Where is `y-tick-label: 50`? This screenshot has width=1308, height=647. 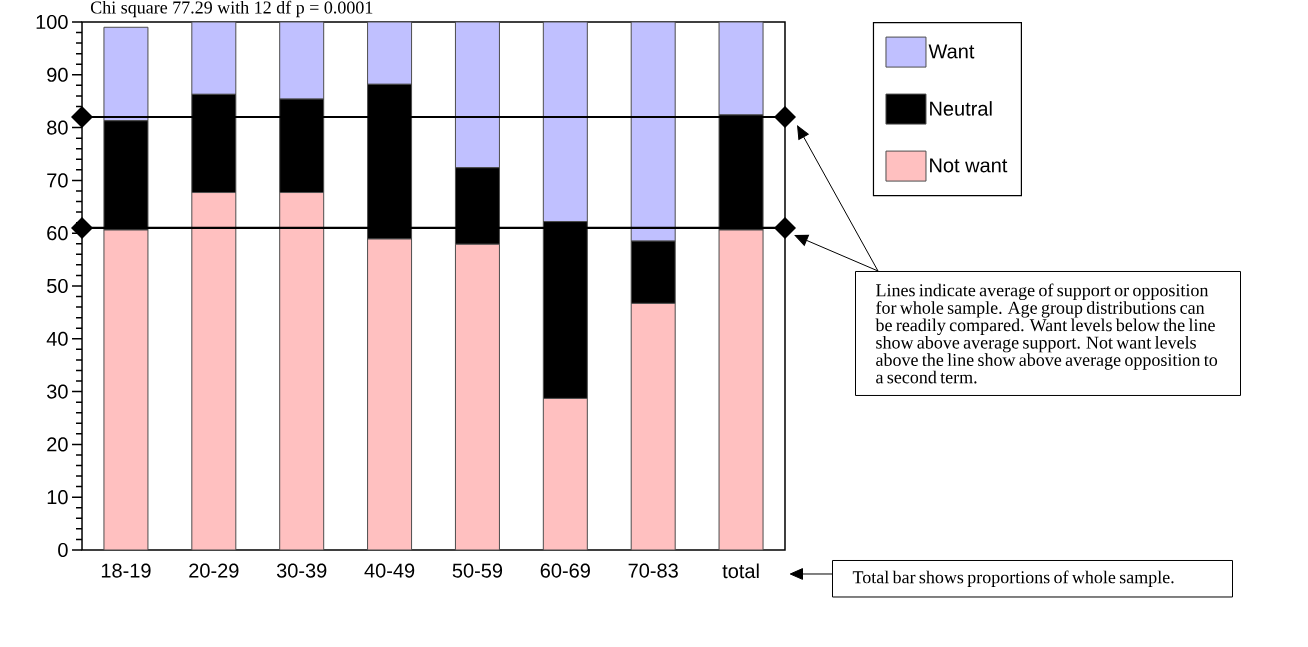 y-tick-label: 50 is located at coordinates (57, 286).